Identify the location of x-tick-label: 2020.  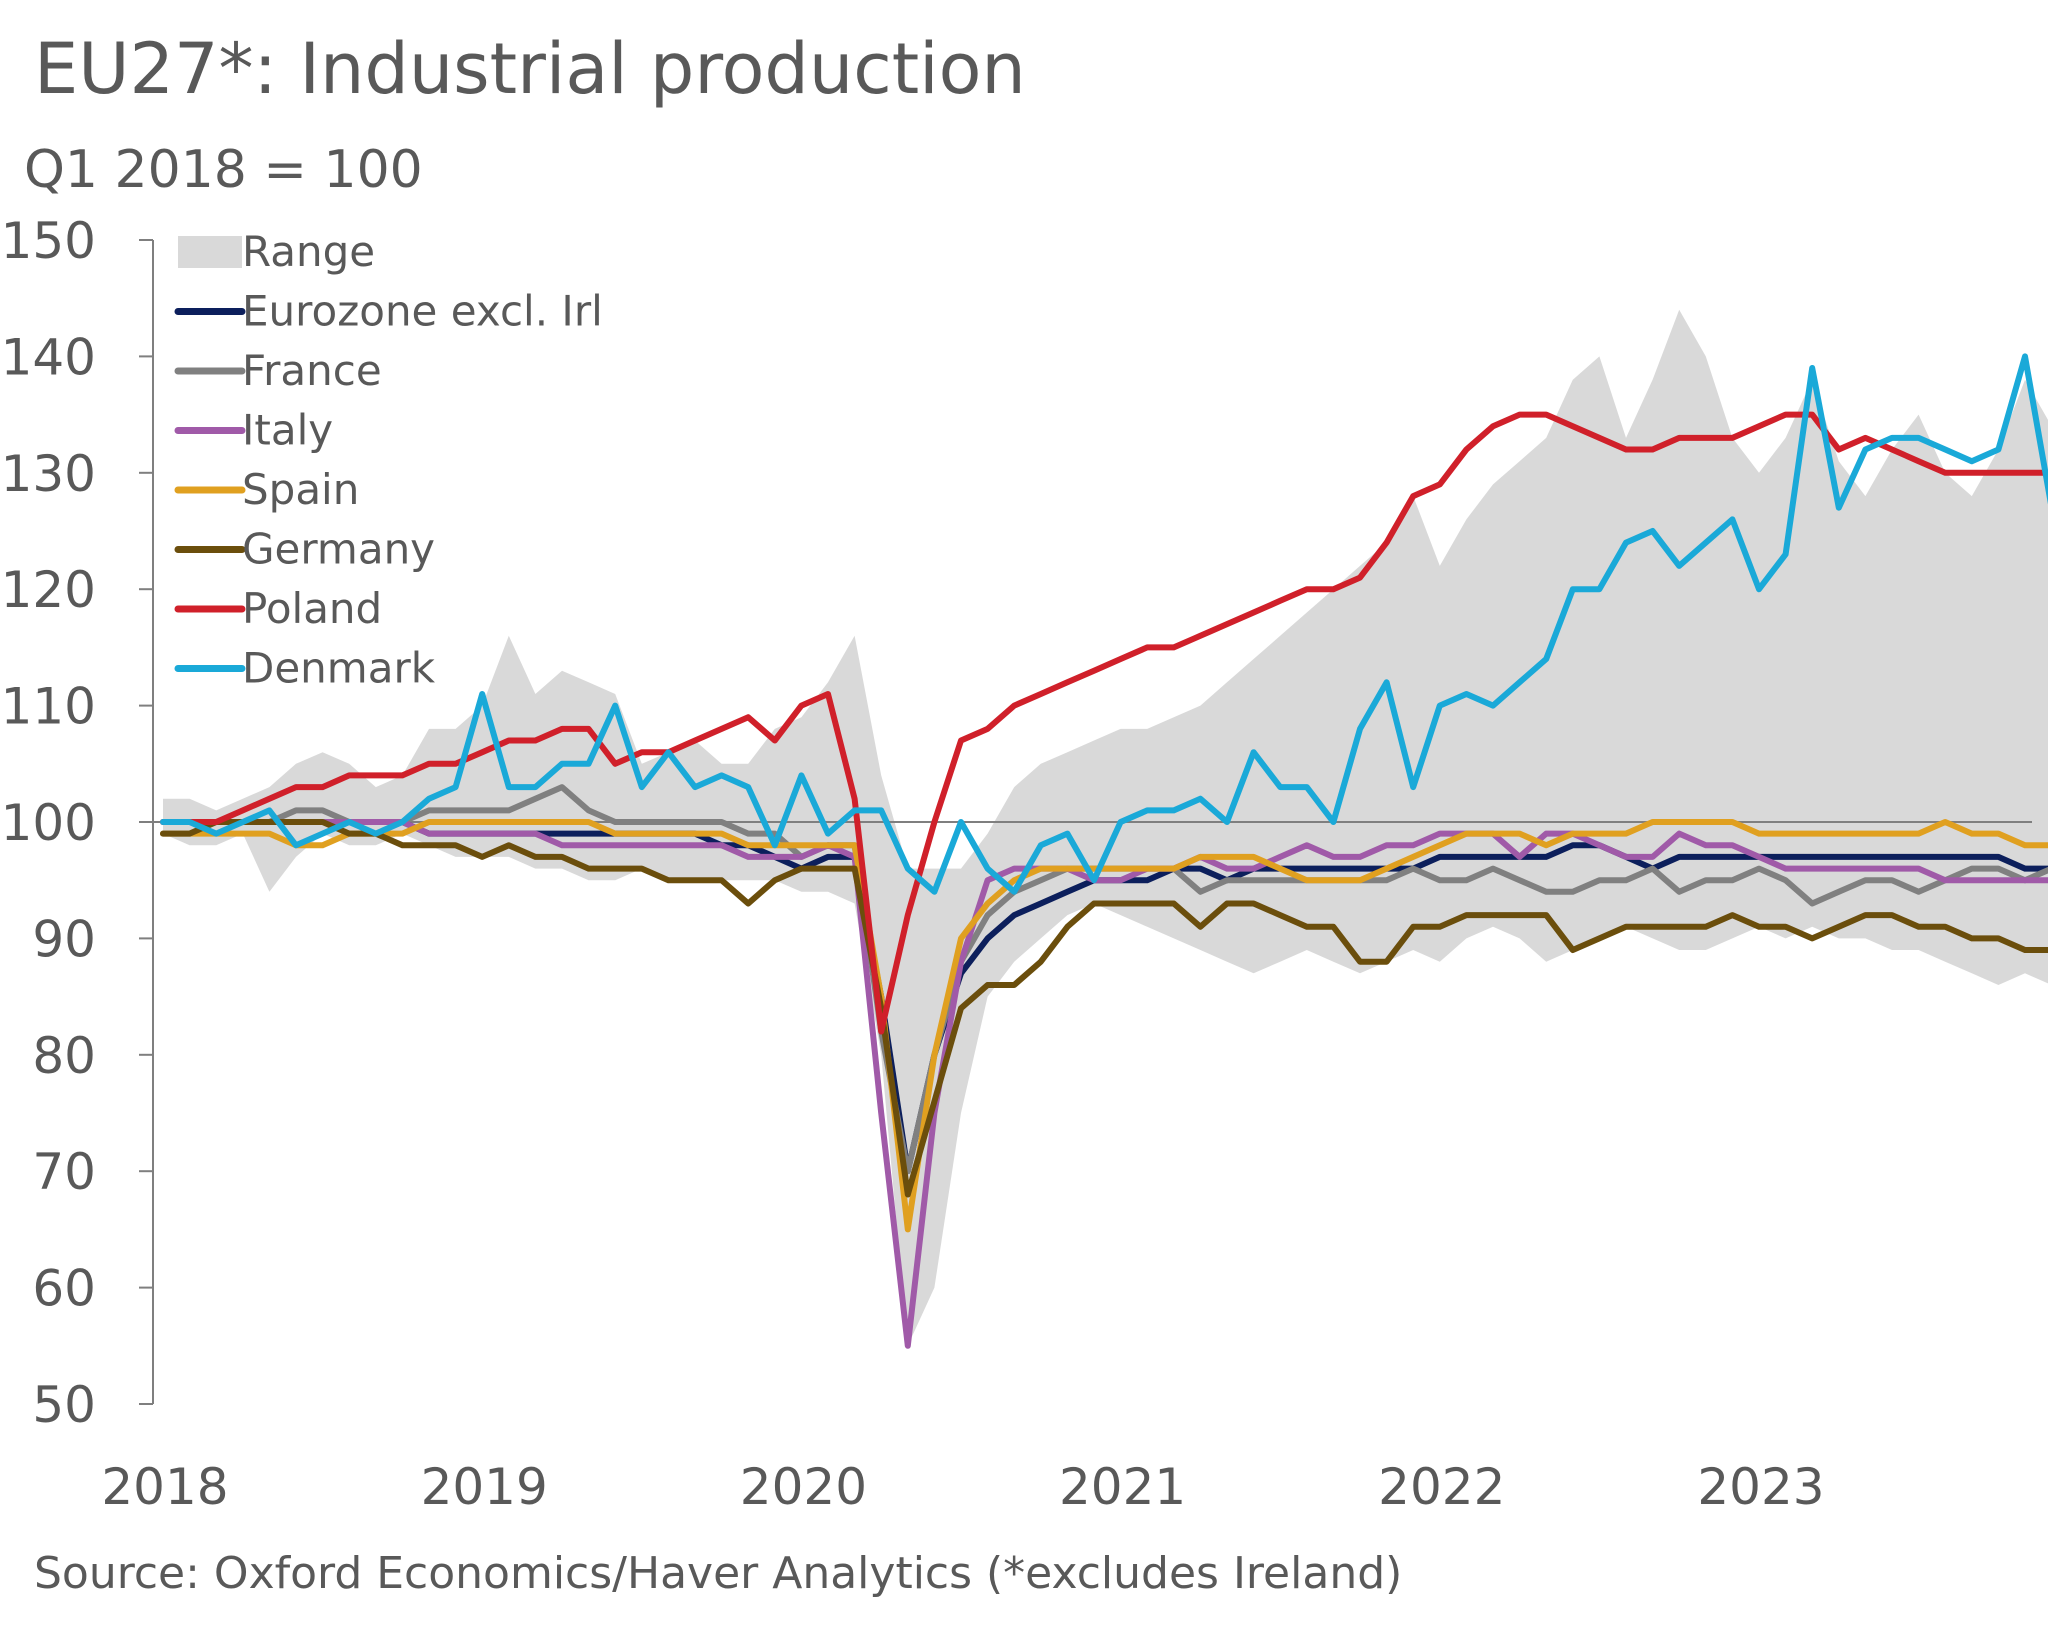
(803, 1487).